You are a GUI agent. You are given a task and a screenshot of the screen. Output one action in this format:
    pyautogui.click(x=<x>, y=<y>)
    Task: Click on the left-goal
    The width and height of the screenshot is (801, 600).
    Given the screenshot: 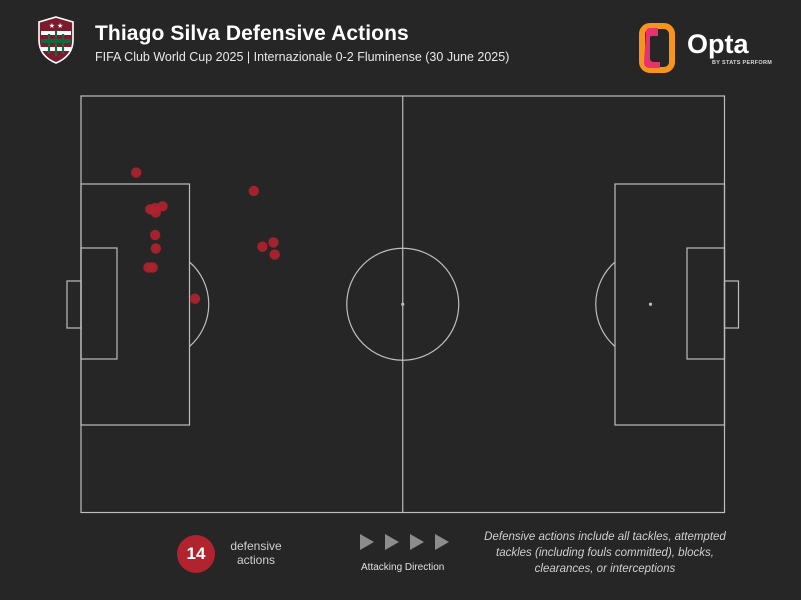 What is the action you would take?
    pyautogui.click(x=74, y=304)
    